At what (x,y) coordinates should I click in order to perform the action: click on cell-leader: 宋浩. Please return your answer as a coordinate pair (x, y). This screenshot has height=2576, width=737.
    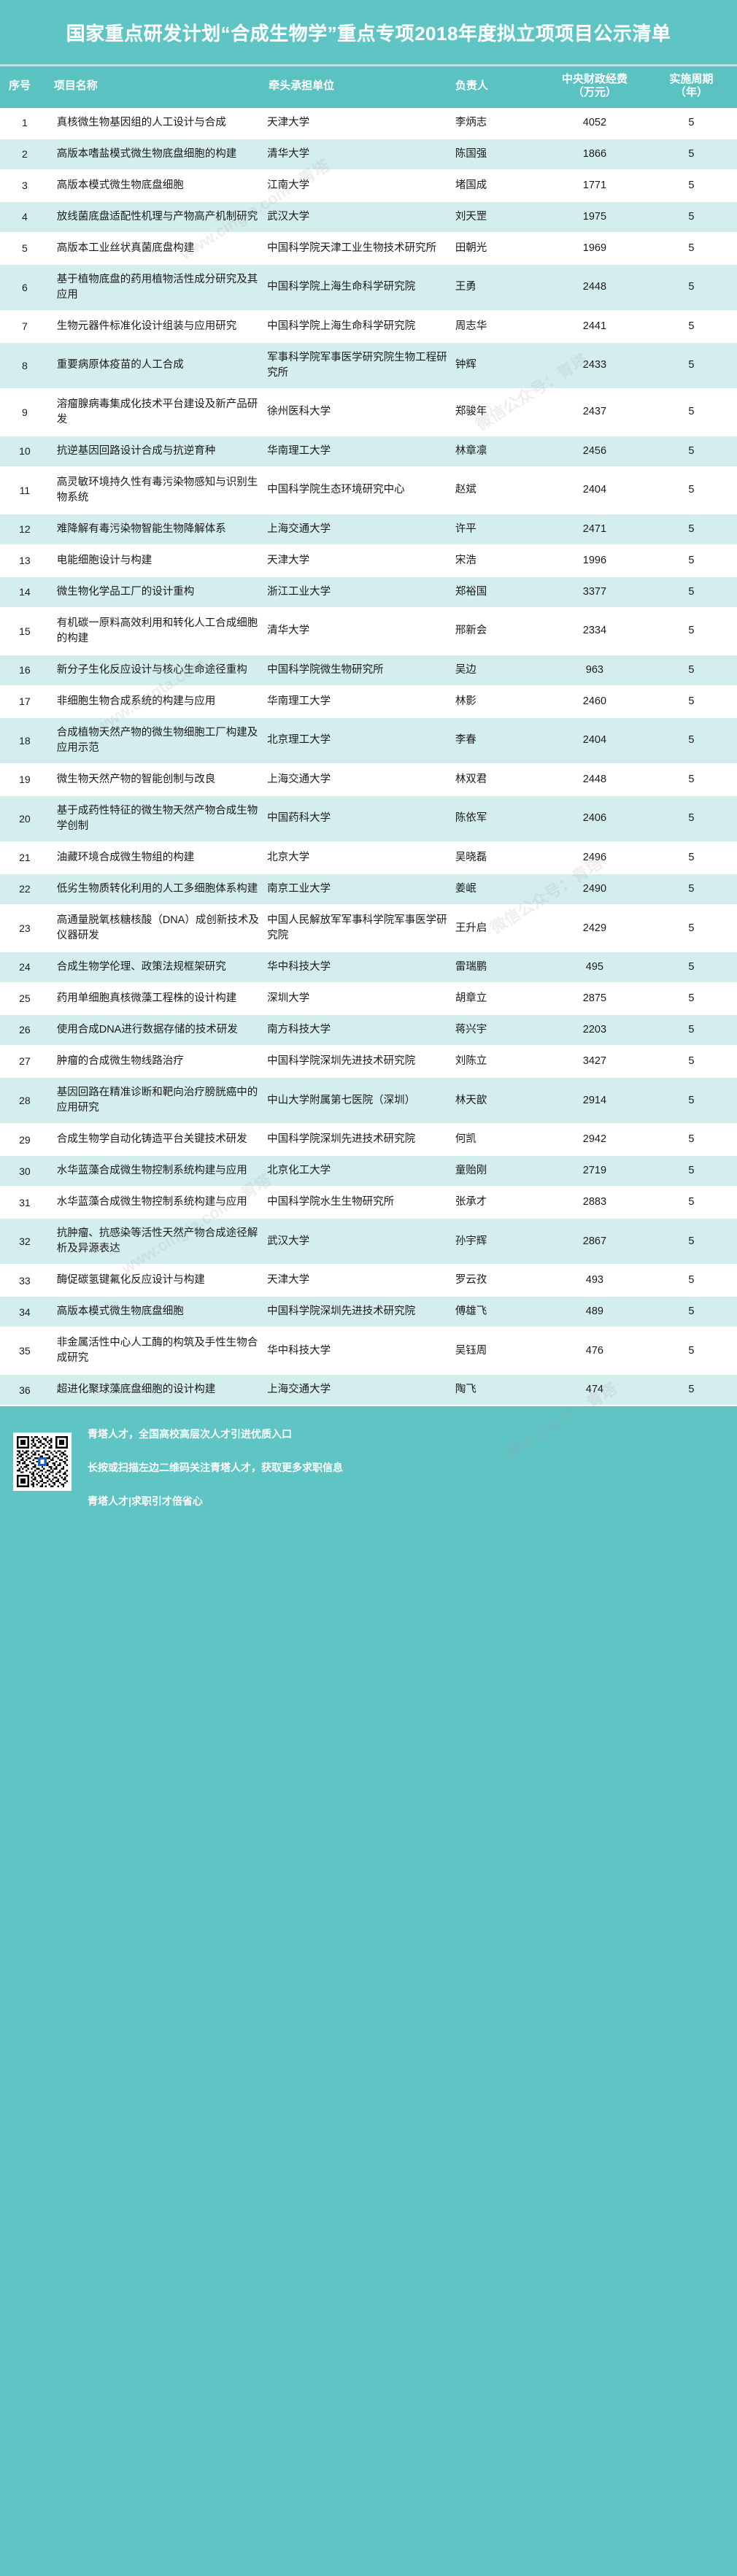
    Looking at the image, I should click on (498, 560).